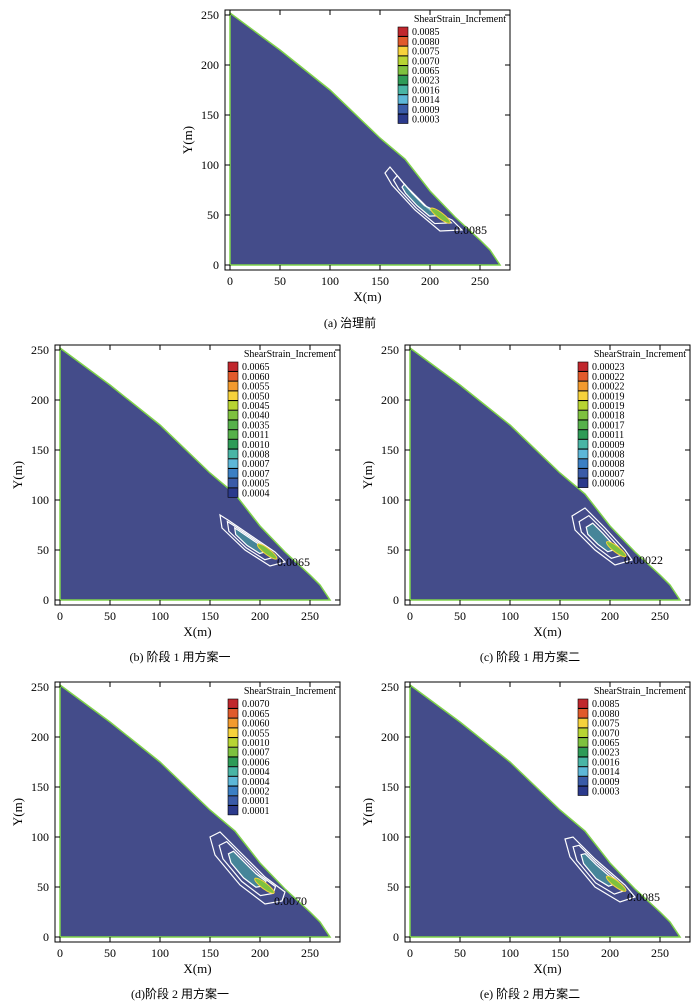 Image resolution: width=700 pixels, height=1004 pixels. Describe the element at coordinates (530, 657) in the screenshot. I see `caption-c: (c) 阶段 1 用方案二` at that location.